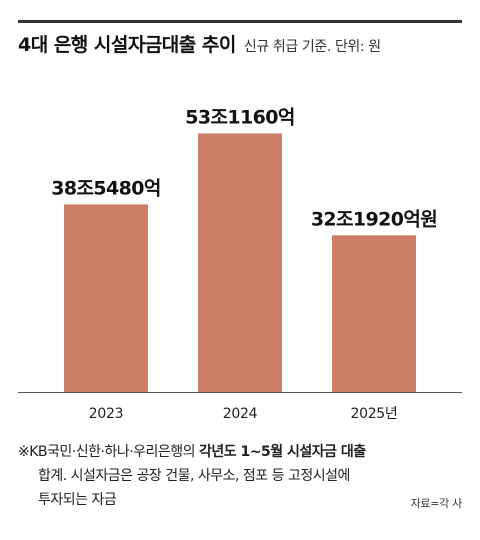 Image resolution: width=480 pixels, height=540 pixels. I want to click on bar-2023, so click(106, 298).